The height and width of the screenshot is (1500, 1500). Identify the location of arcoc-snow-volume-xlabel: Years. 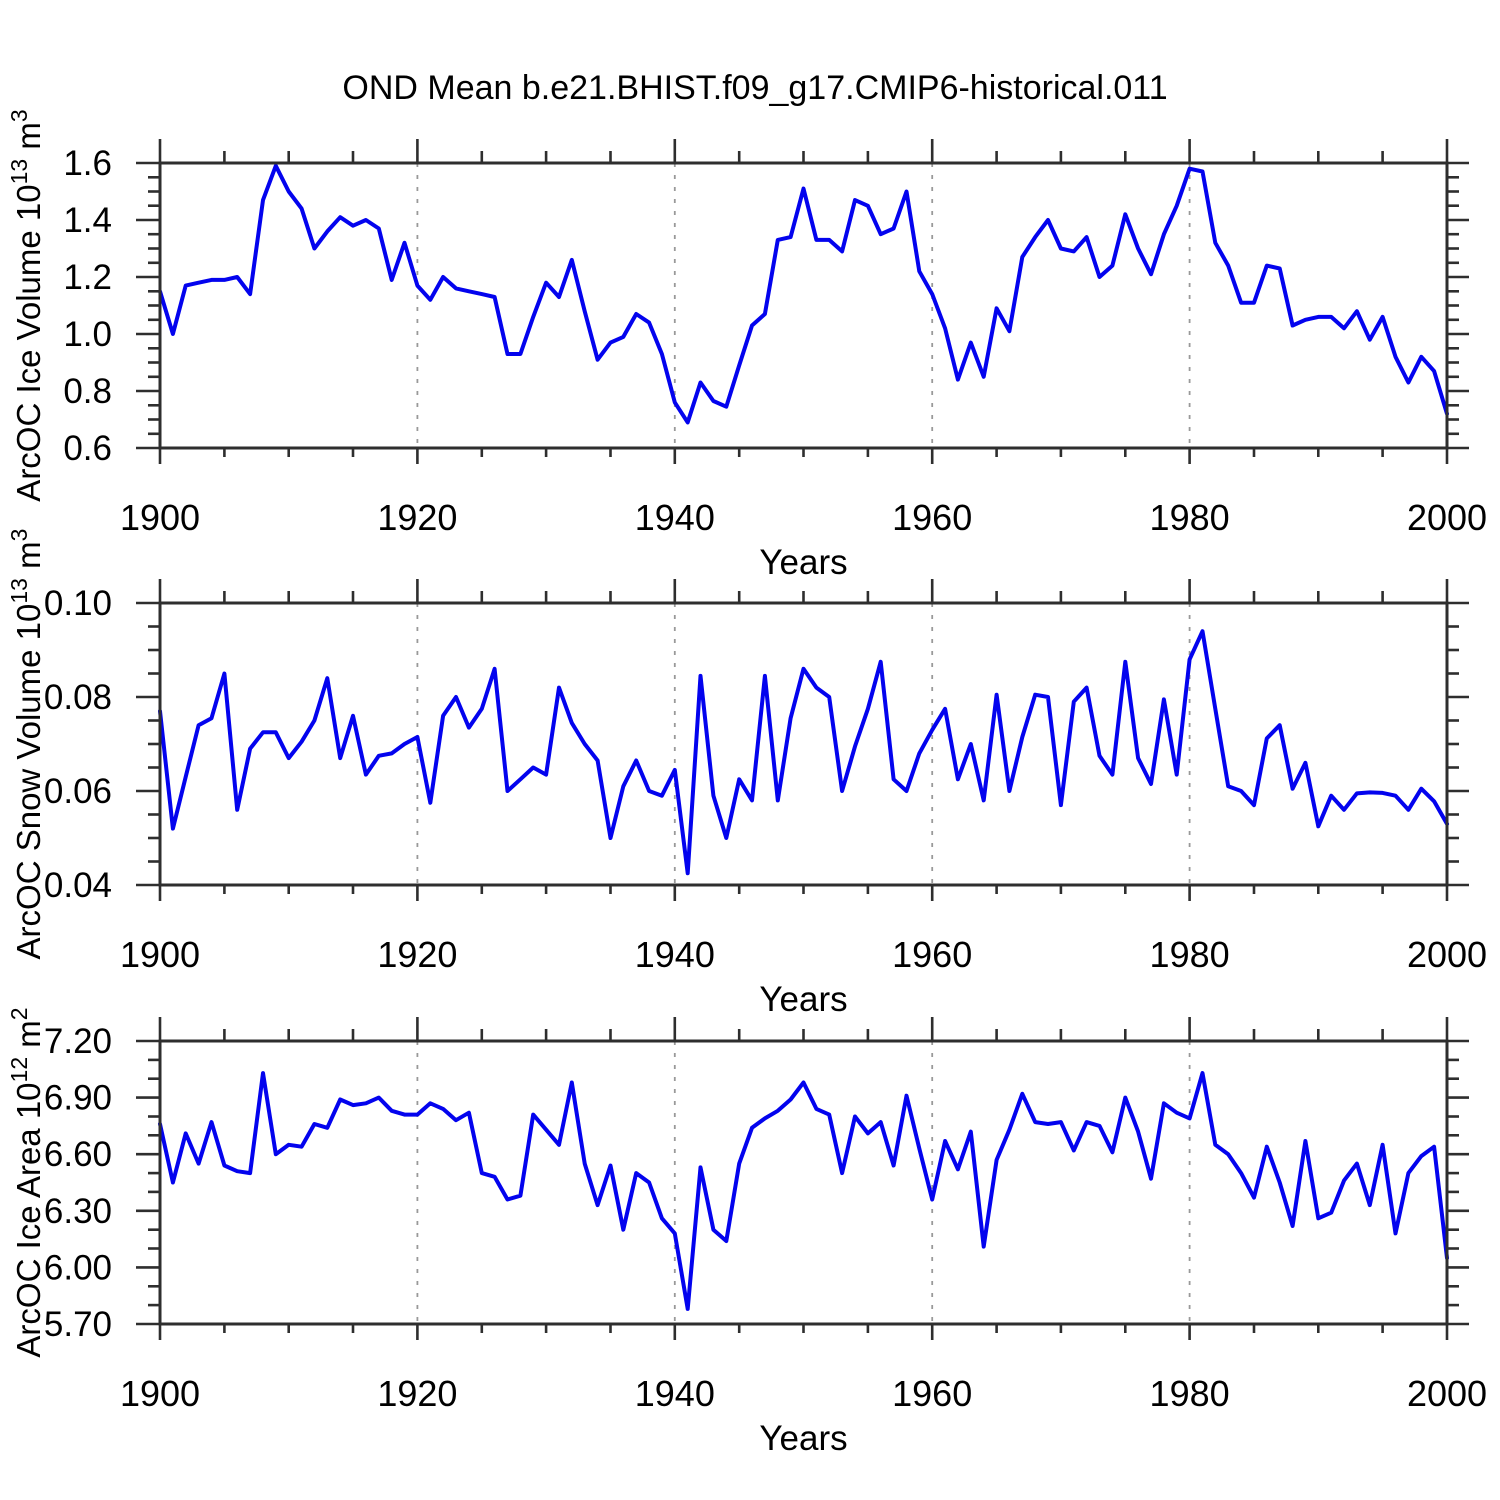
(803, 999).